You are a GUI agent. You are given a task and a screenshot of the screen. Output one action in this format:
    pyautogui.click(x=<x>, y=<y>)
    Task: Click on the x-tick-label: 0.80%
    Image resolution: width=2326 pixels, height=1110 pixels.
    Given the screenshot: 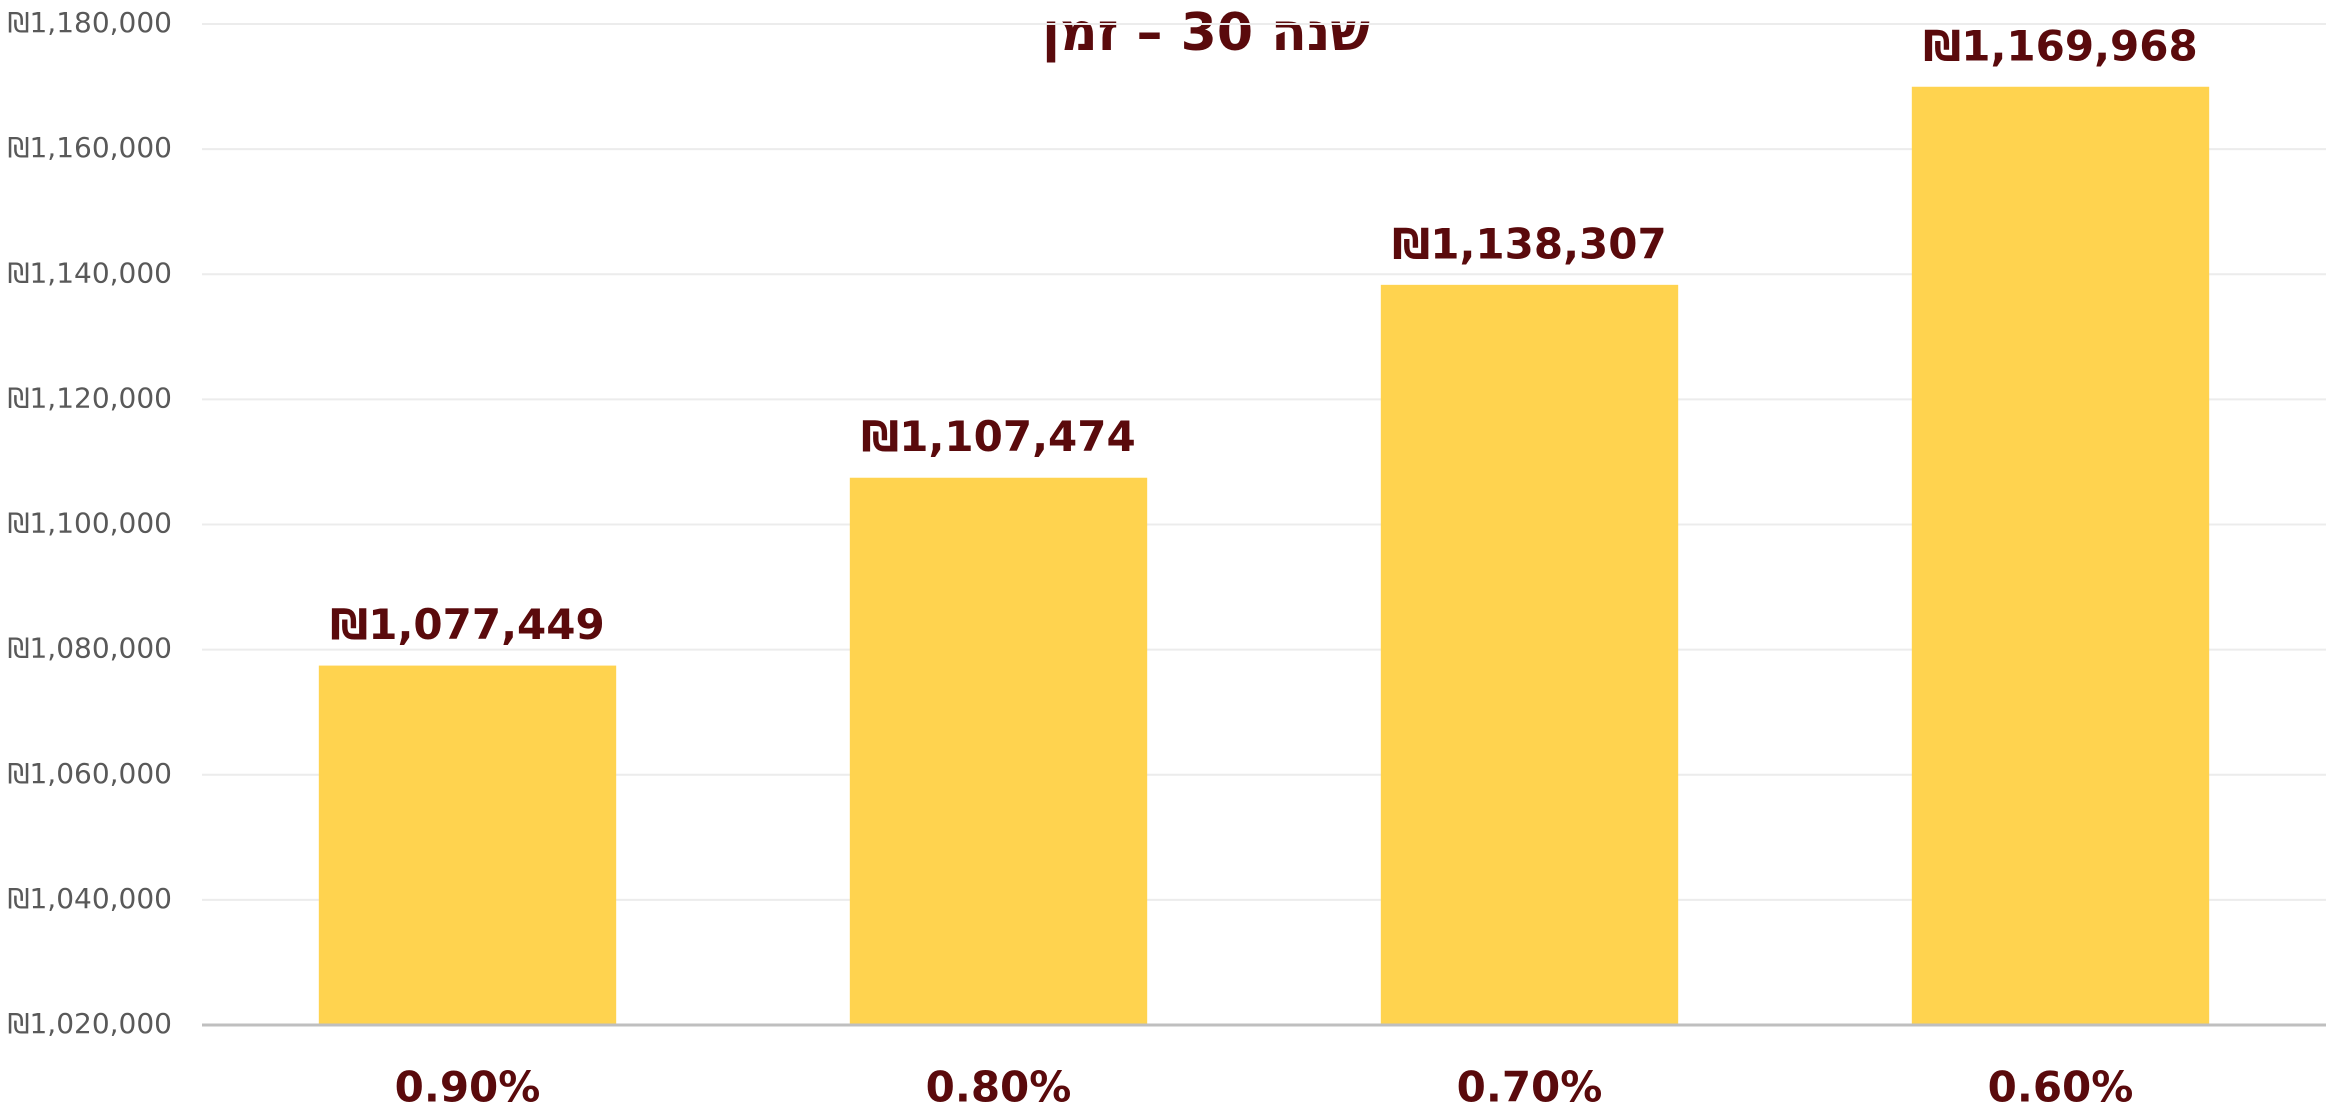 What is the action you would take?
    pyautogui.click(x=999, y=1086)
    